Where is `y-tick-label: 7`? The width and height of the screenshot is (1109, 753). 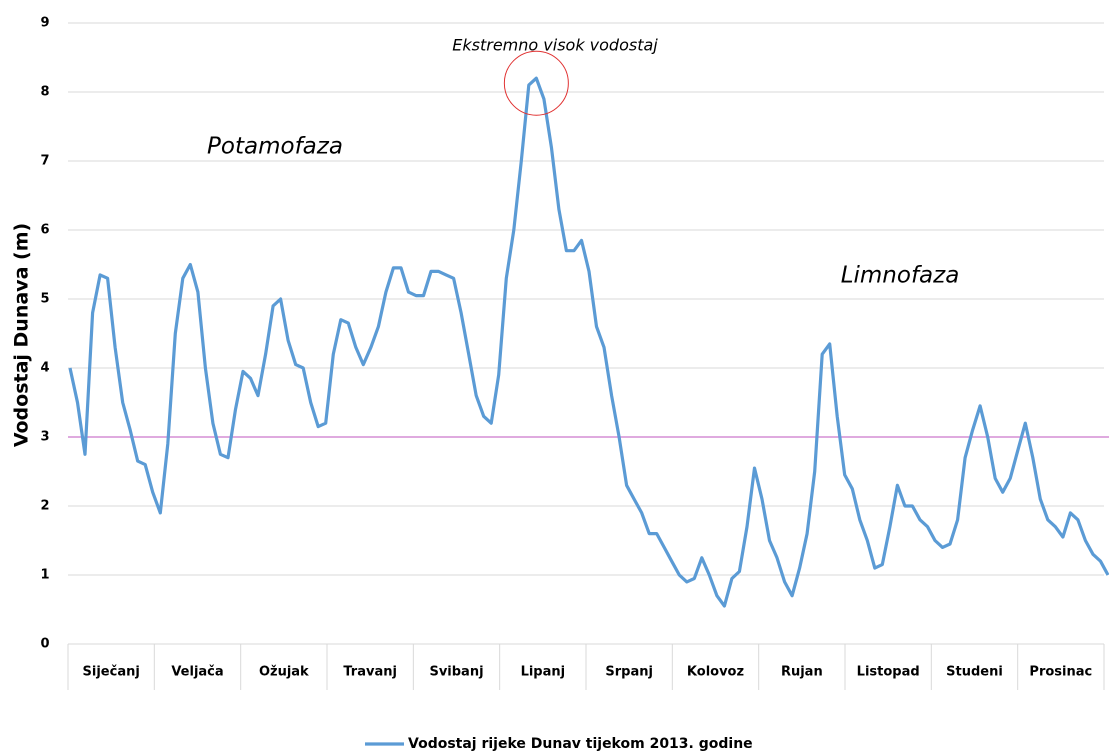
y-tick-label: 7 is located at coordinates (44, 161).